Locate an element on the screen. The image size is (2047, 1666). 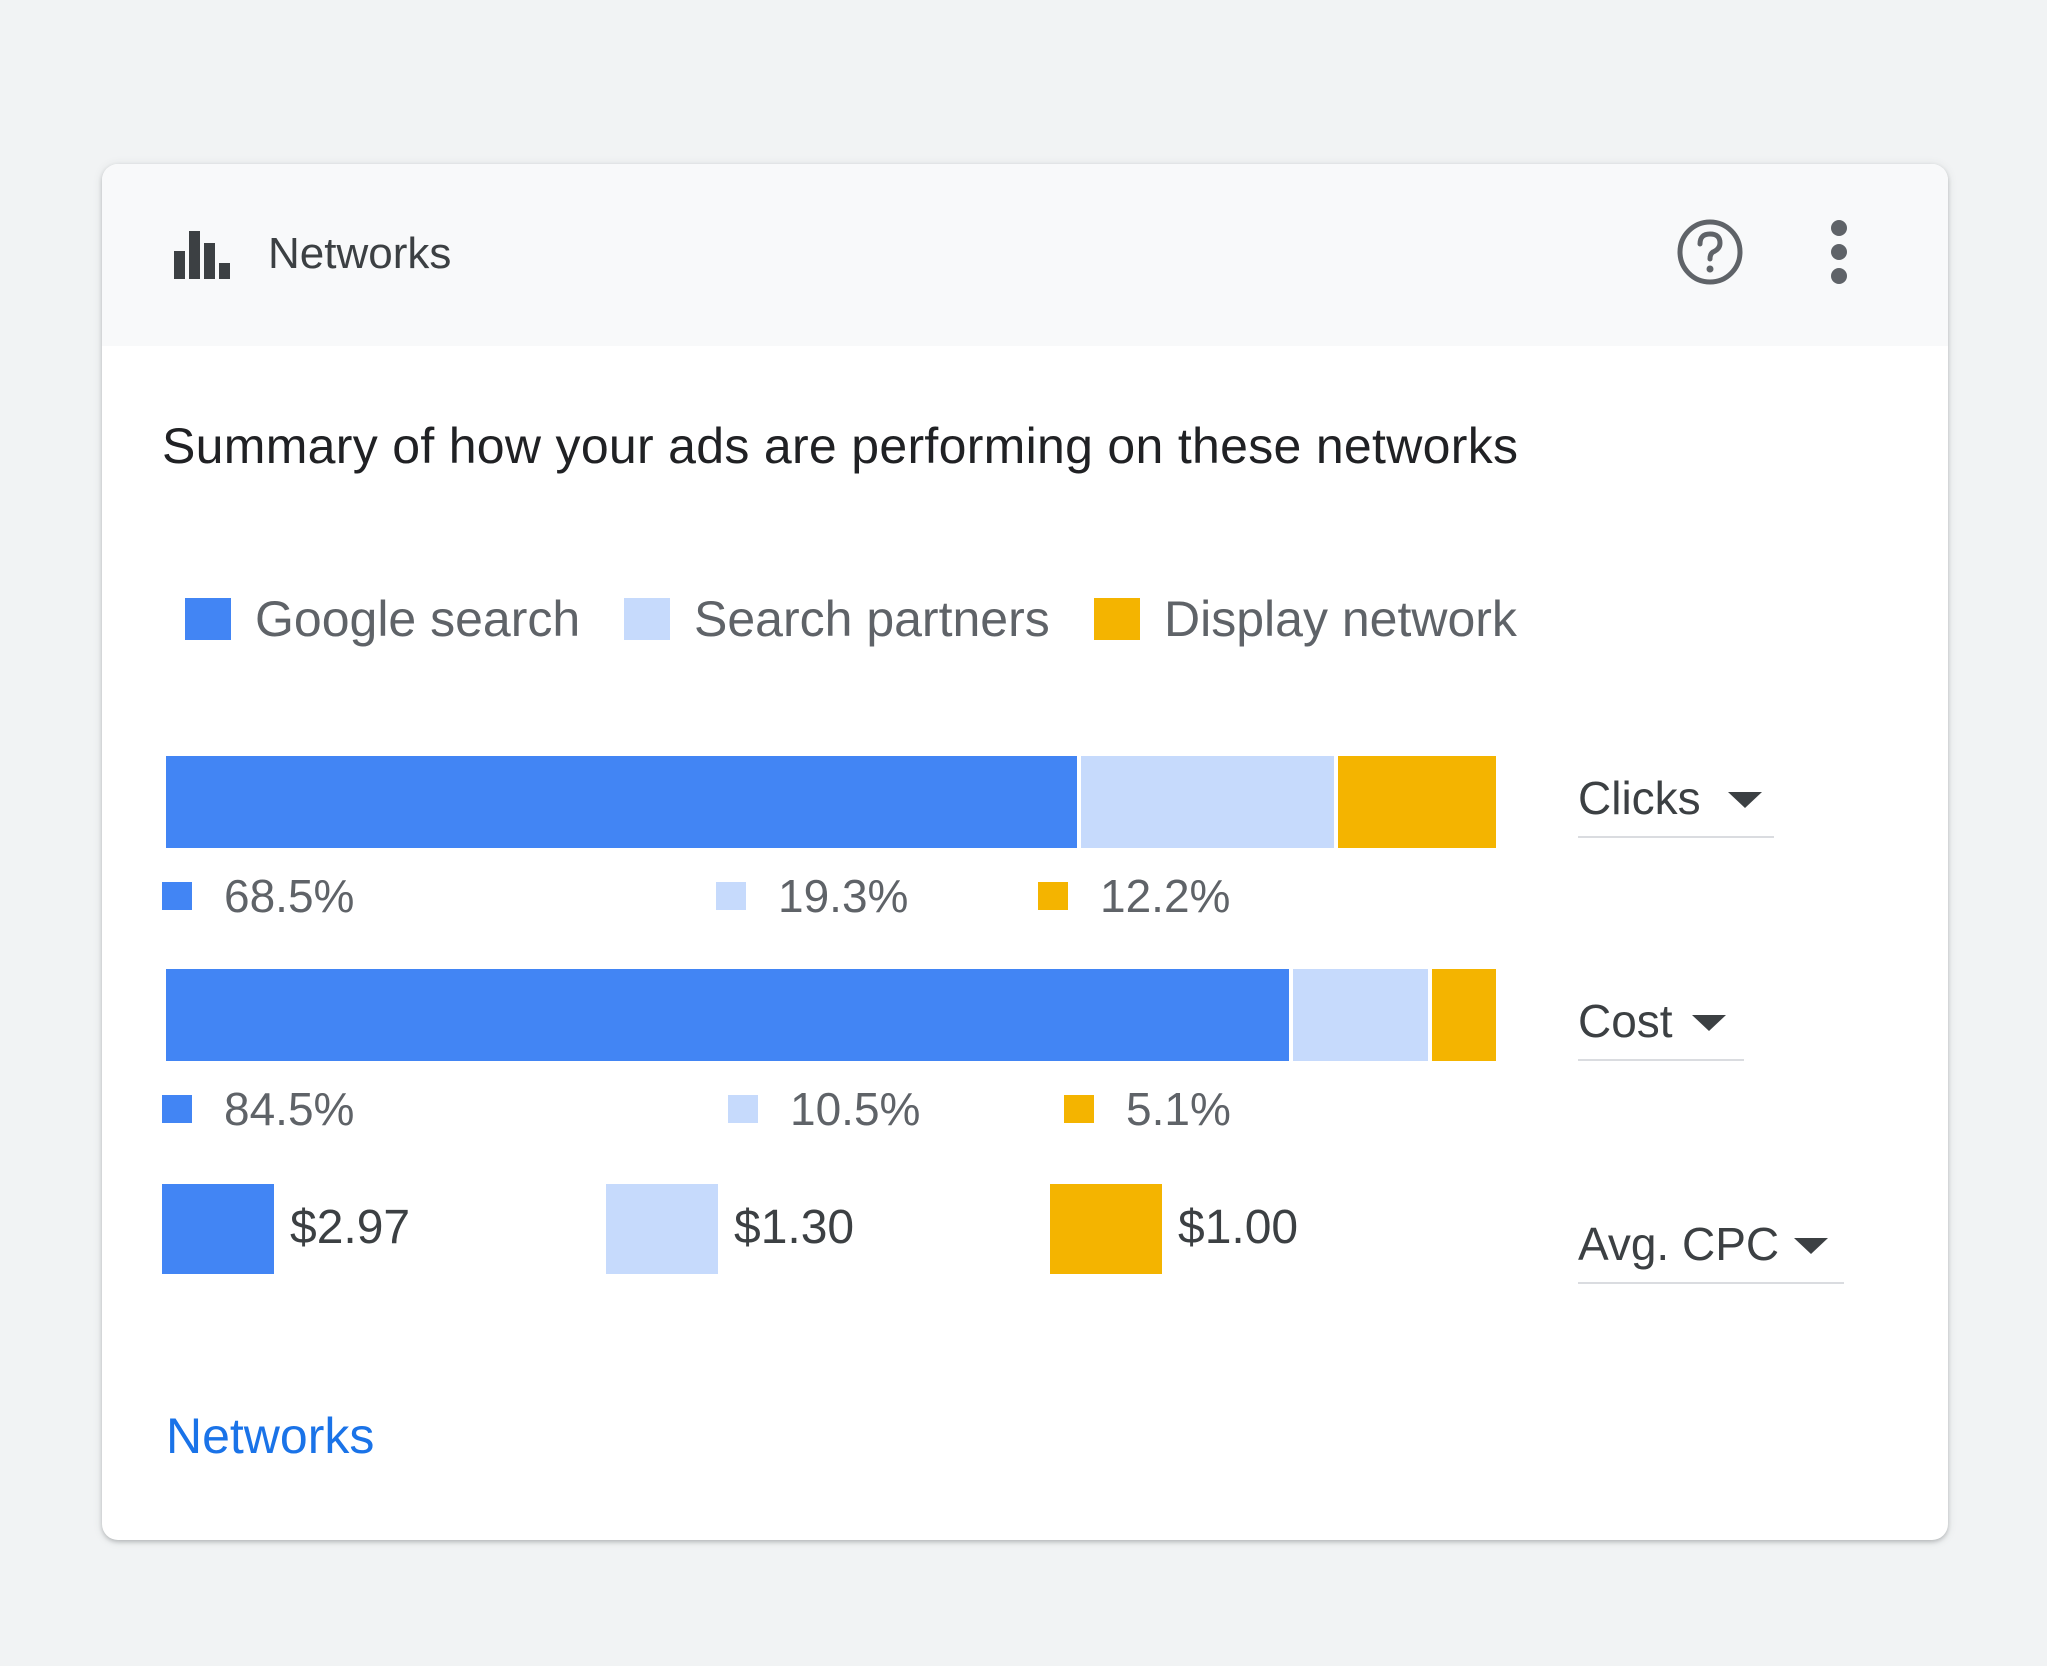
bar-chart-icon is located at coordinates (202, 255).